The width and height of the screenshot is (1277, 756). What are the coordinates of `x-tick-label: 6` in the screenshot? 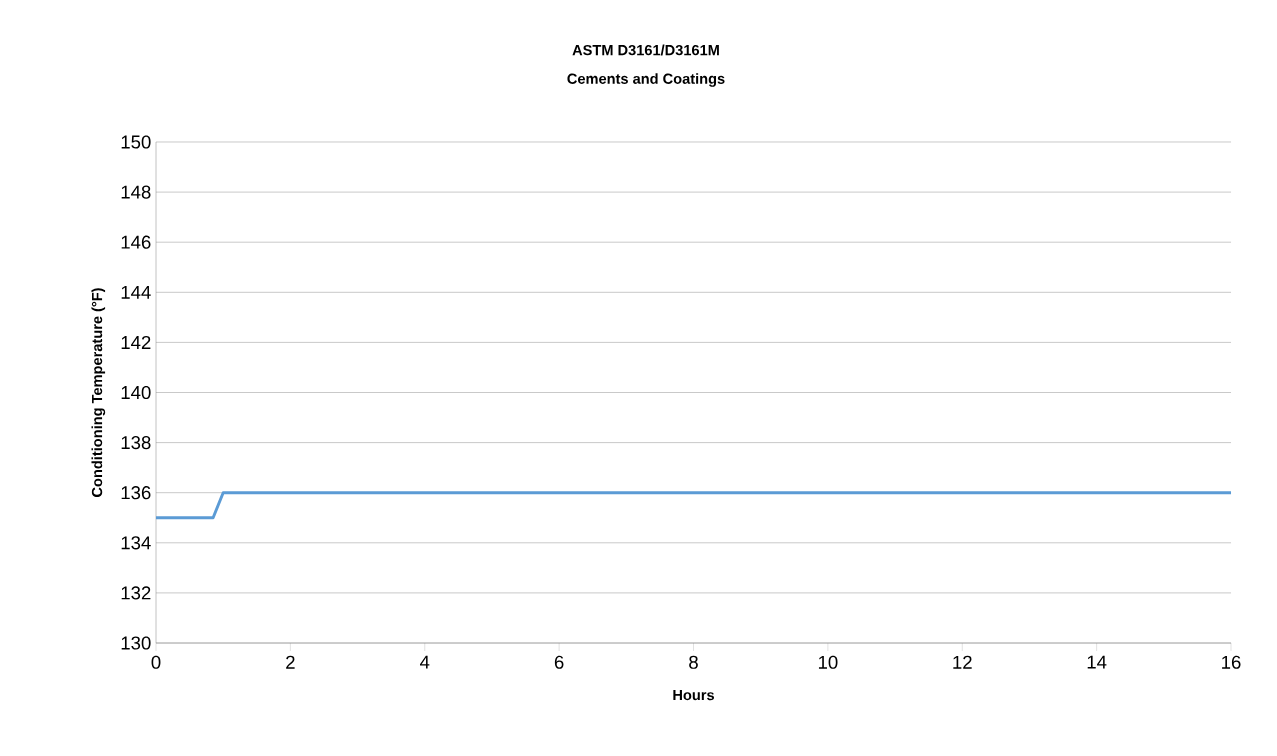 It's located at (559, 662).